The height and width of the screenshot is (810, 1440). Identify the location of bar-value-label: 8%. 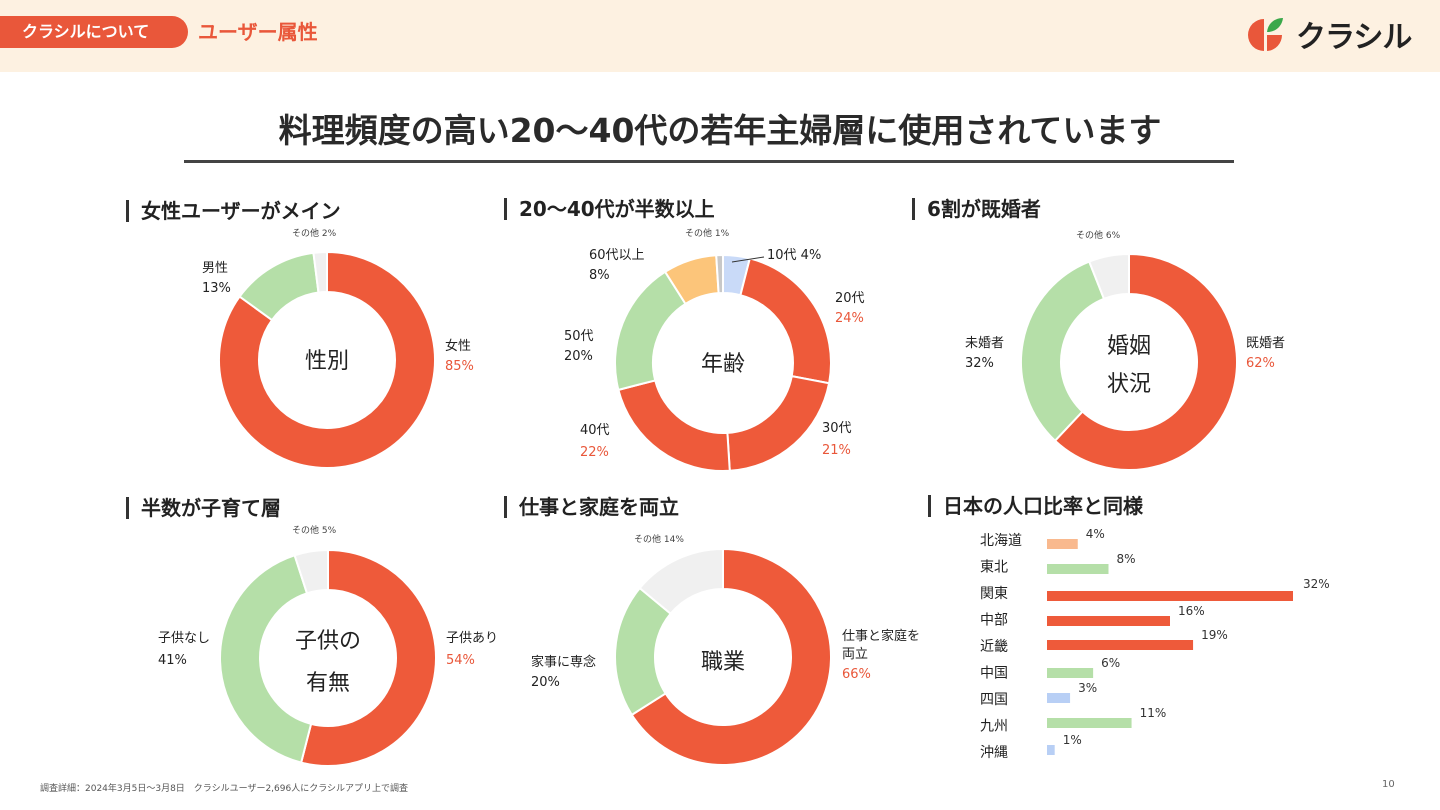
(1126, 559).